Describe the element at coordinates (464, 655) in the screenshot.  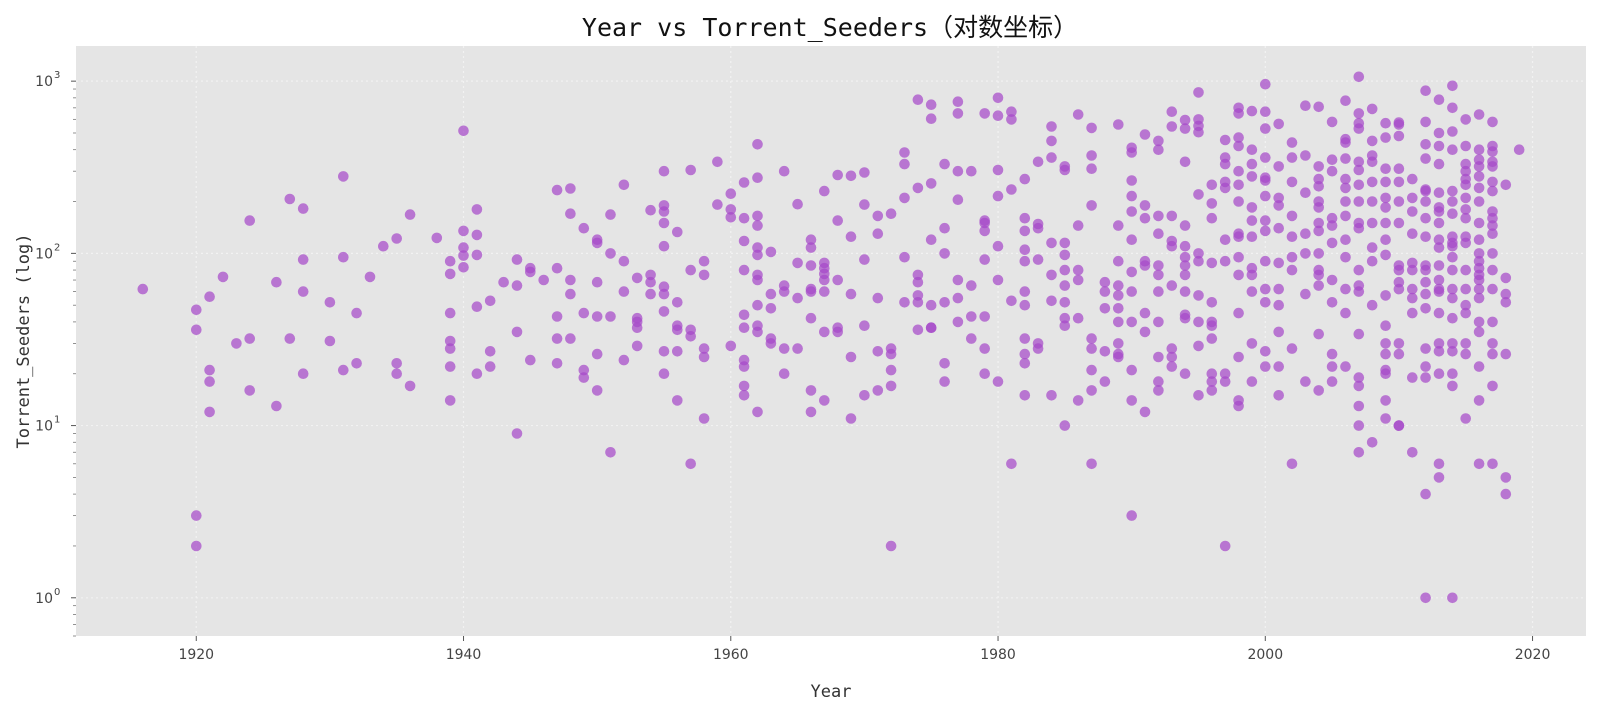
I see `x-tick-label: 1940` at that location.